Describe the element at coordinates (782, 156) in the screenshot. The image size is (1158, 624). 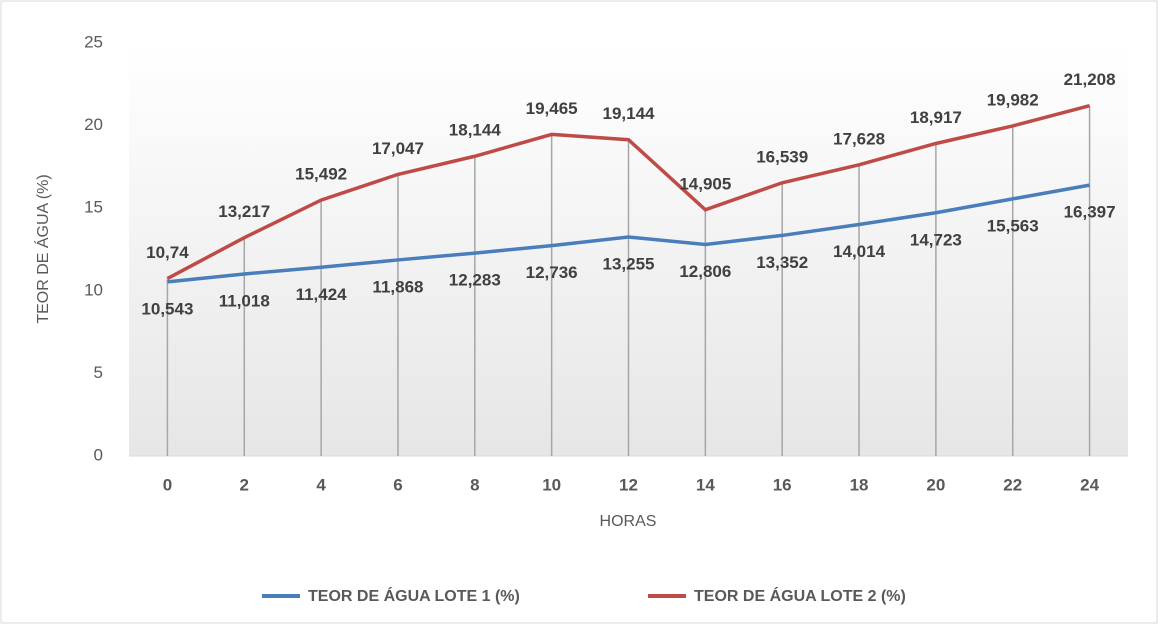
I see `data-label: 16,539` at that location.